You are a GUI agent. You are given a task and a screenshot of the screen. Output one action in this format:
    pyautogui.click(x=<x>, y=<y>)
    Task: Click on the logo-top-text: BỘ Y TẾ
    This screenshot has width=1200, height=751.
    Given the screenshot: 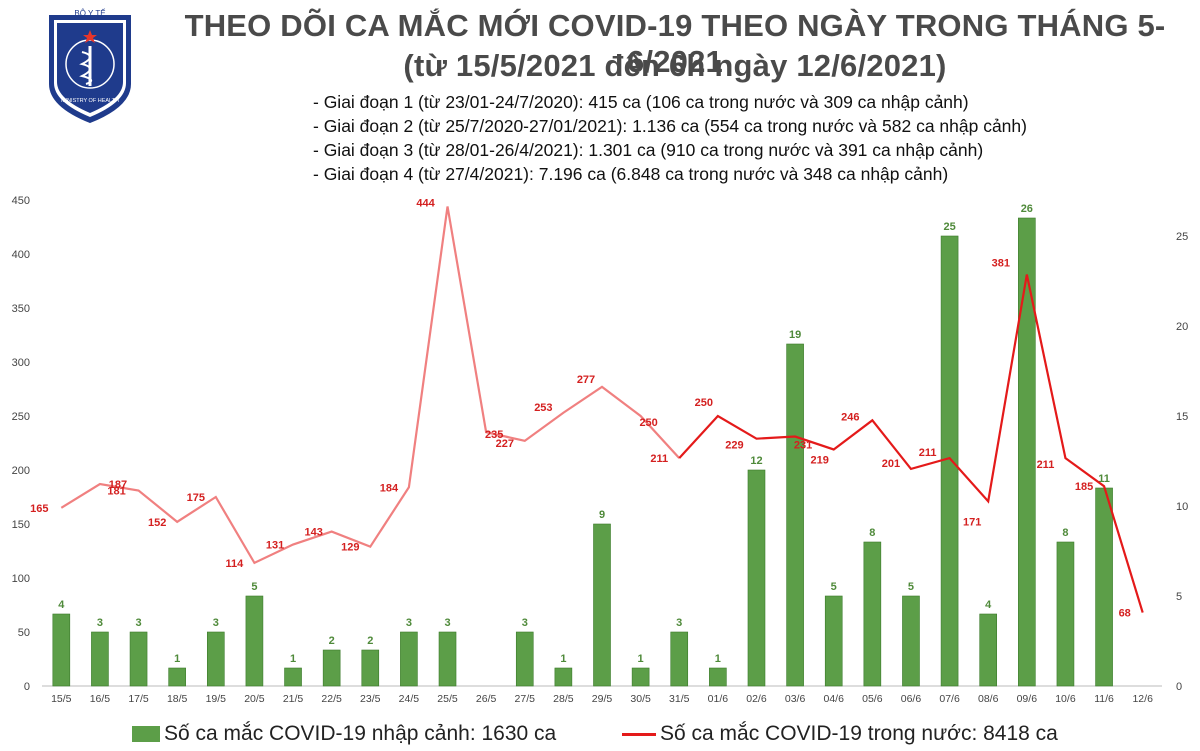 What is the action you would take?
    pyautogui.click(x=89, y=13)
    